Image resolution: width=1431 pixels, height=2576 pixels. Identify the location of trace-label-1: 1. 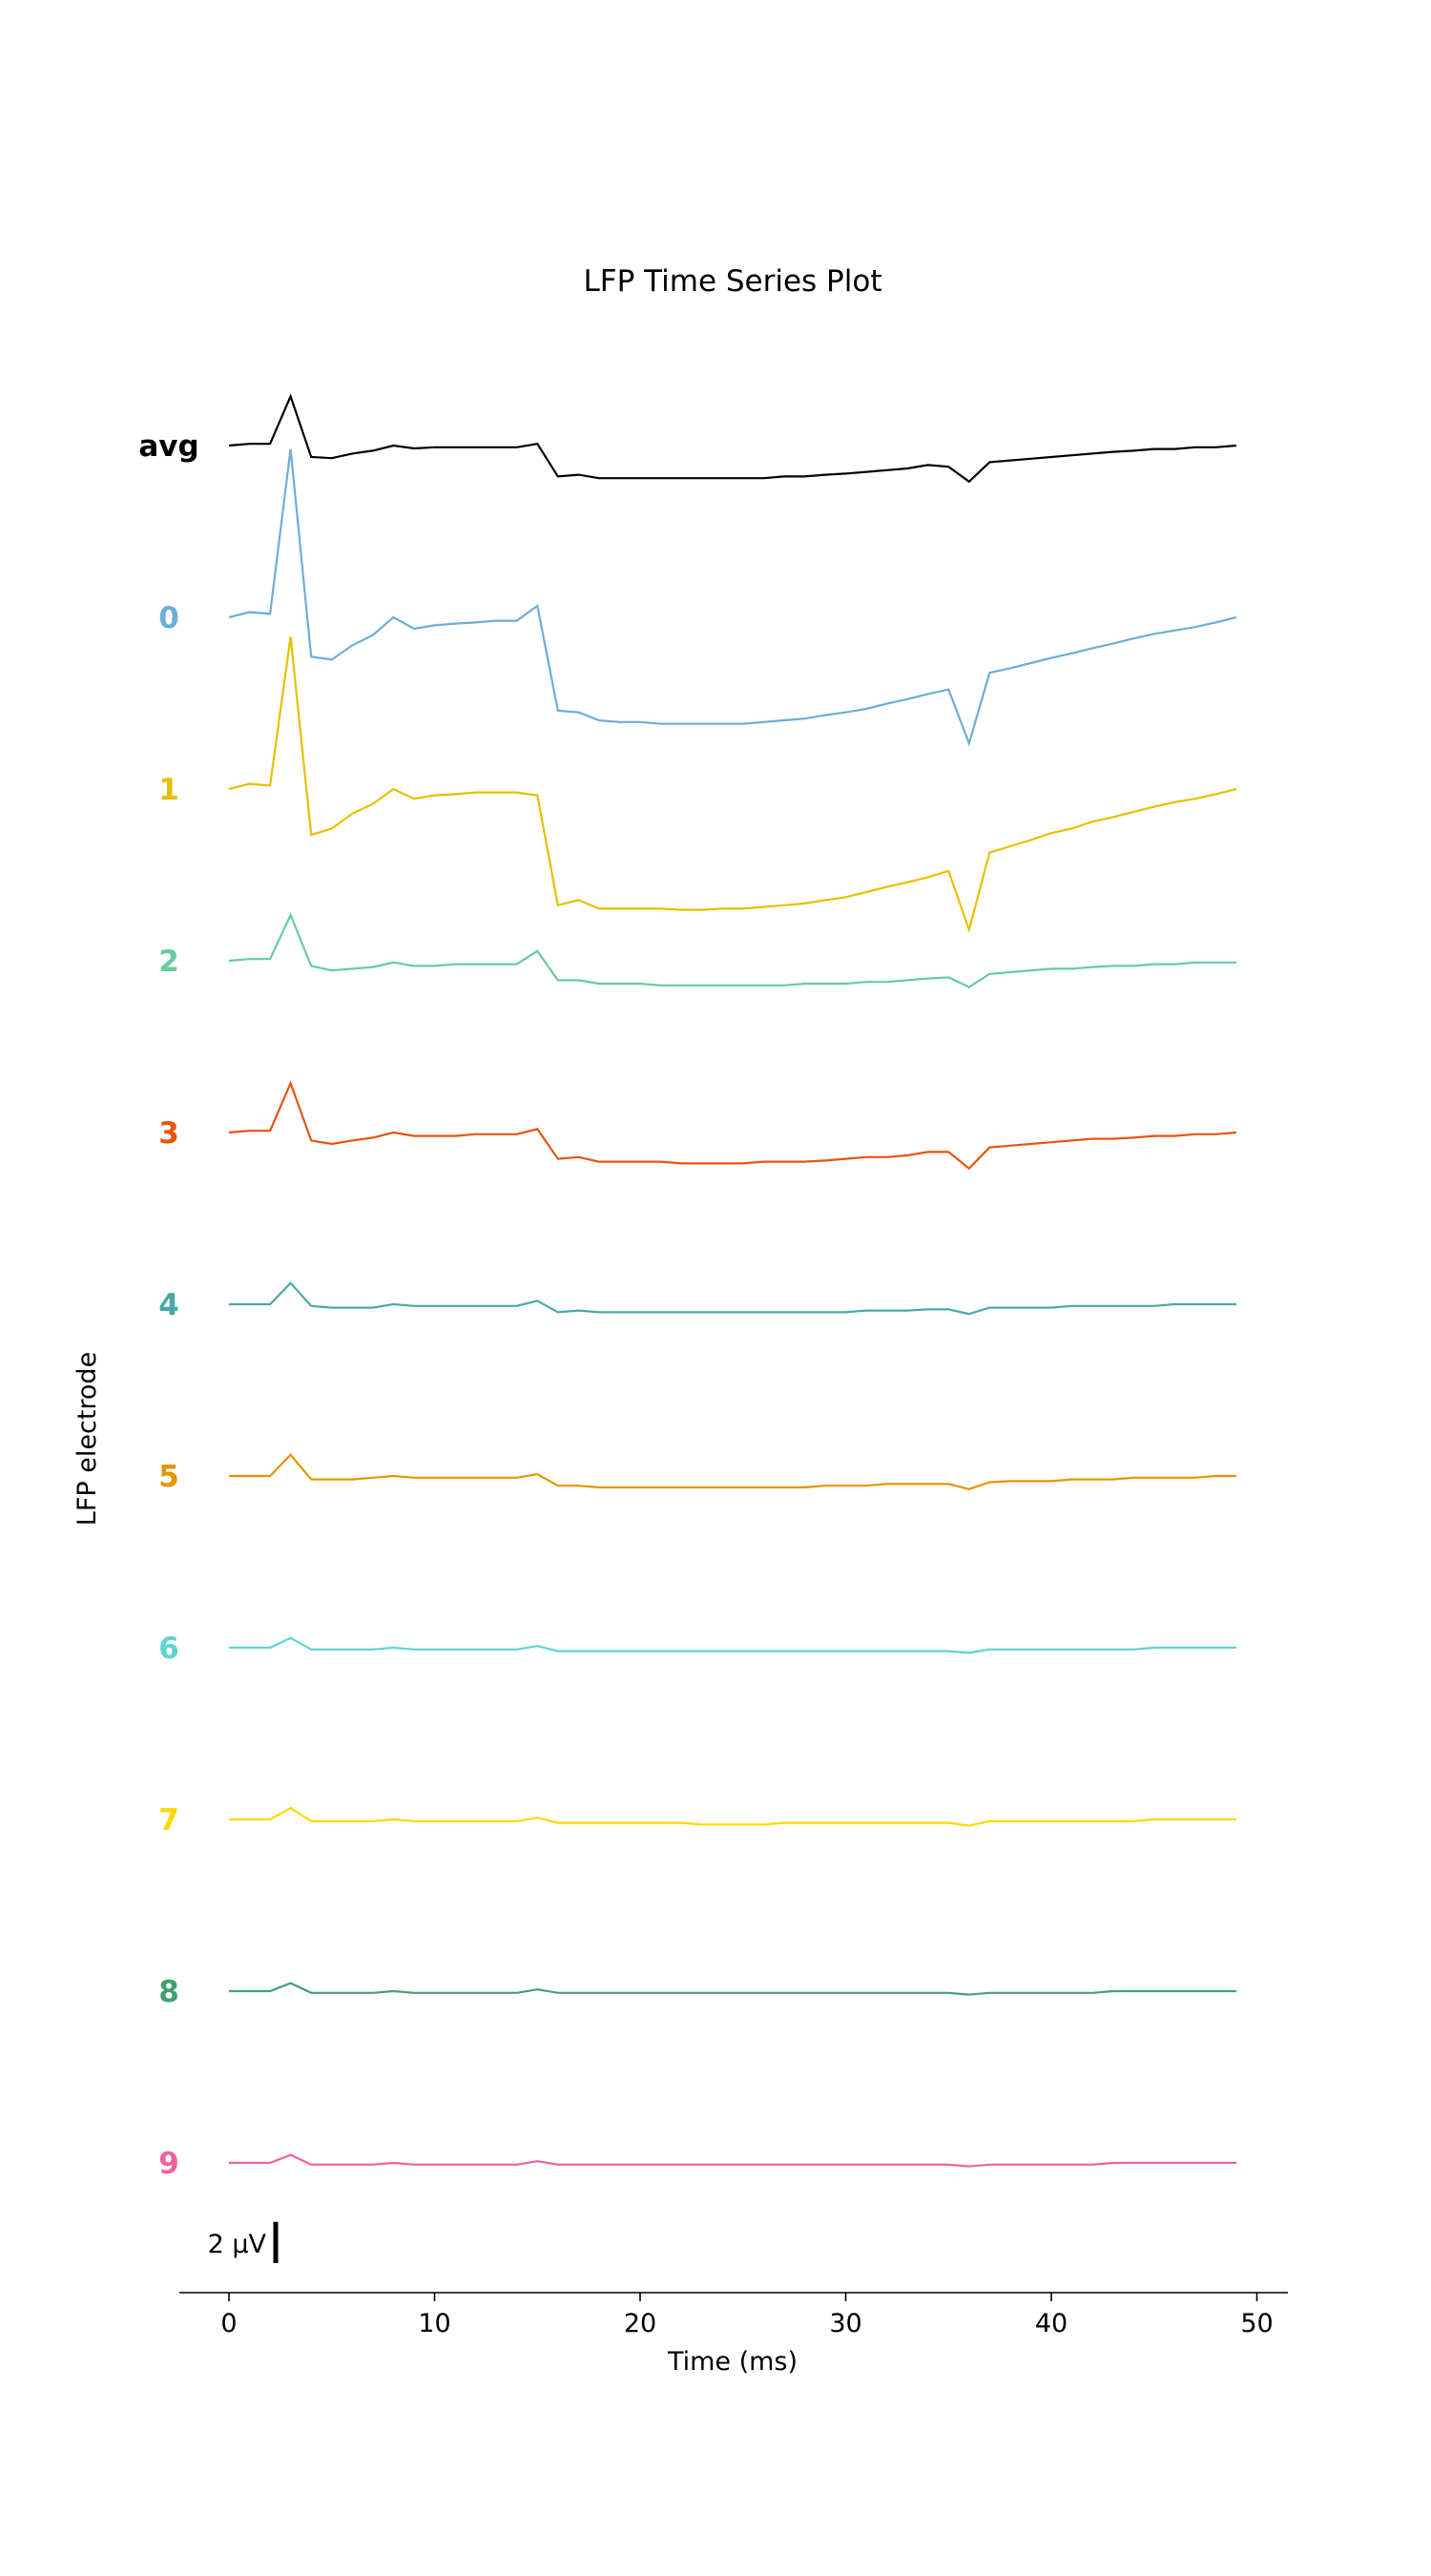
(168, 790).